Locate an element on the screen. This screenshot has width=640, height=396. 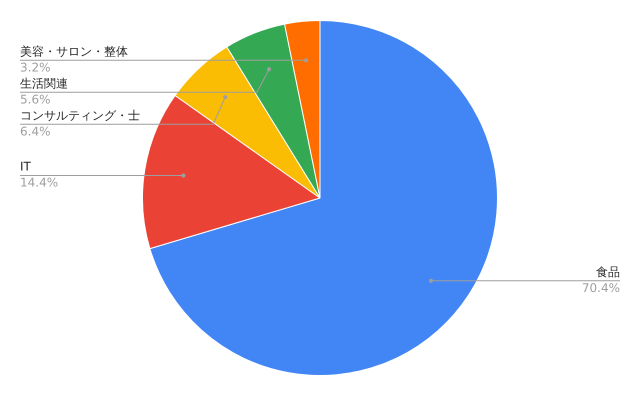
slice-label: コンサルティング・士 is located at coordinates (80, 115).